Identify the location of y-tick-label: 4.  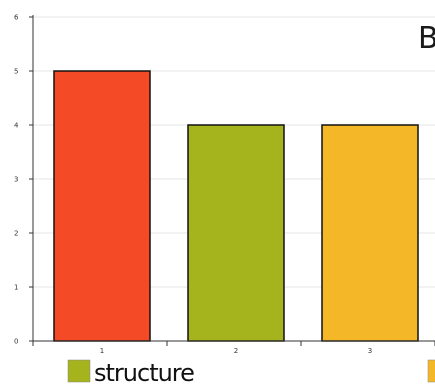
(16, 126).